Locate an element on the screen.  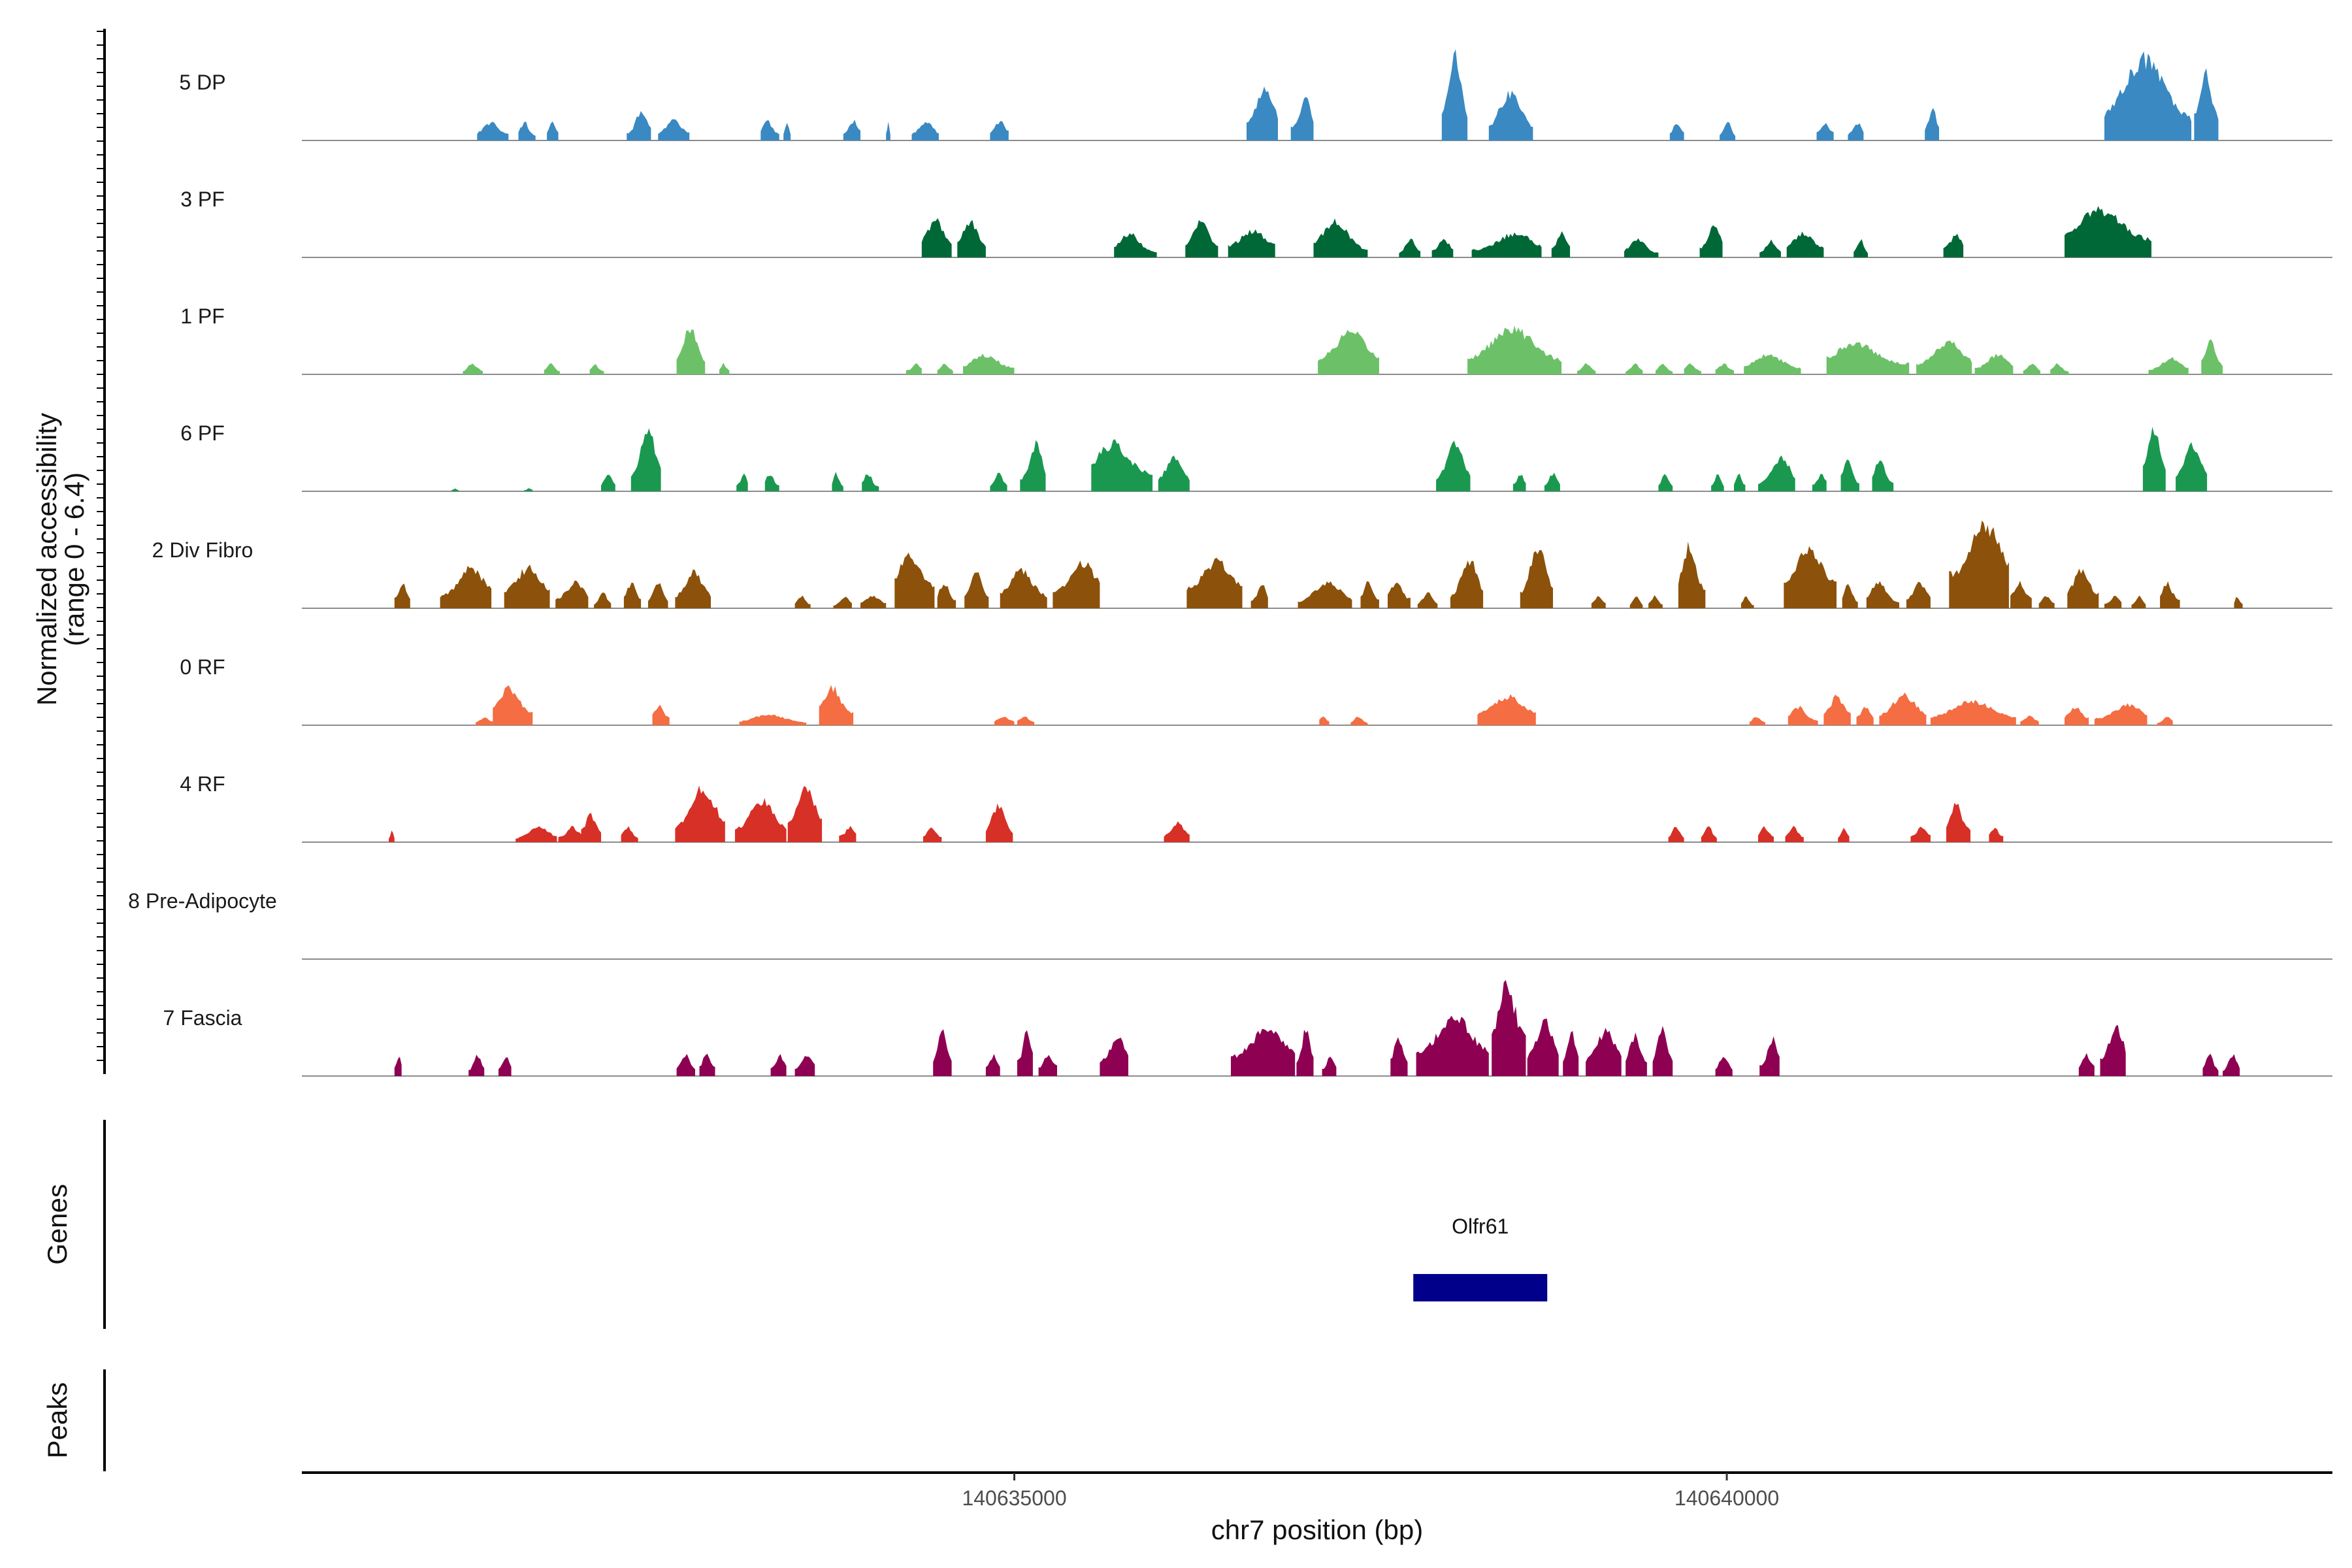
peaks-track-title: Peaks is located at coordinates (57, 1420).